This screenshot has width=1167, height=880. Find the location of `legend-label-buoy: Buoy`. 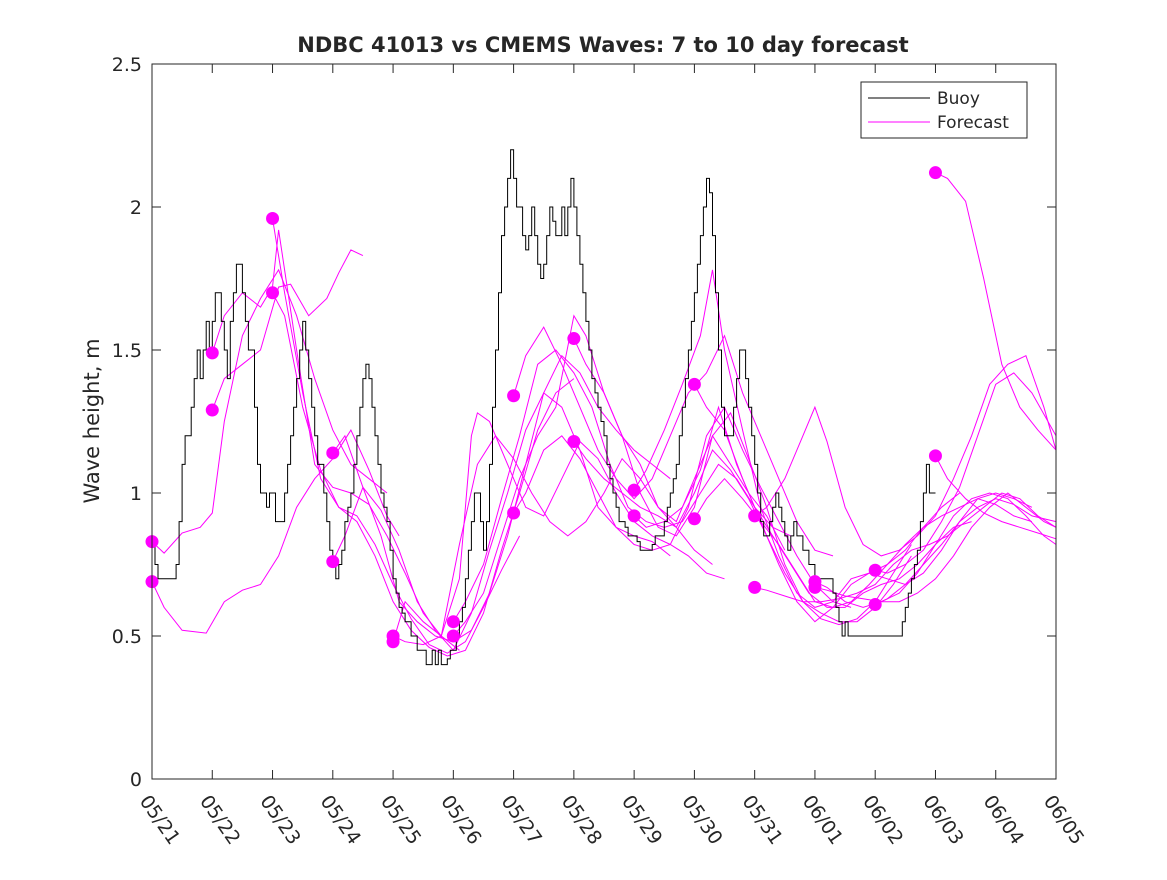

legend-label-buoy: Buoy is located at coordinates (958, 99).